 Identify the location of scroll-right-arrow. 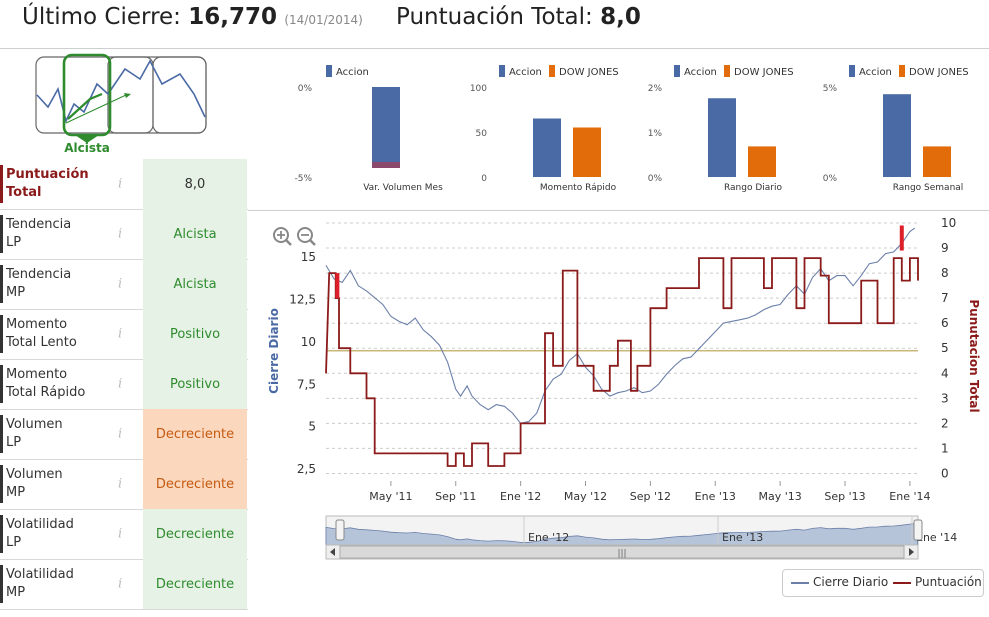
(911, 552).